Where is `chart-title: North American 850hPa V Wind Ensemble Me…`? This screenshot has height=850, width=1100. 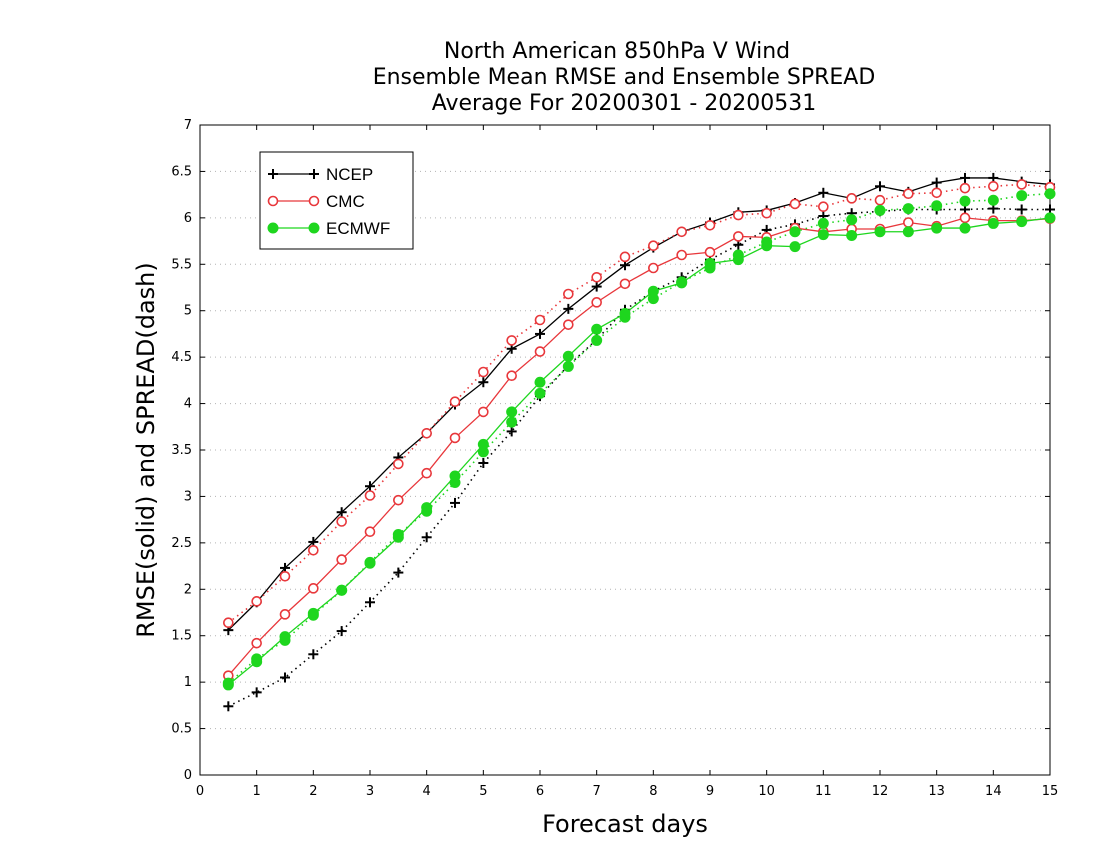 chart-title: North American 850hPa V Wind Ensemble Me… is located at coordinates (624, 77).